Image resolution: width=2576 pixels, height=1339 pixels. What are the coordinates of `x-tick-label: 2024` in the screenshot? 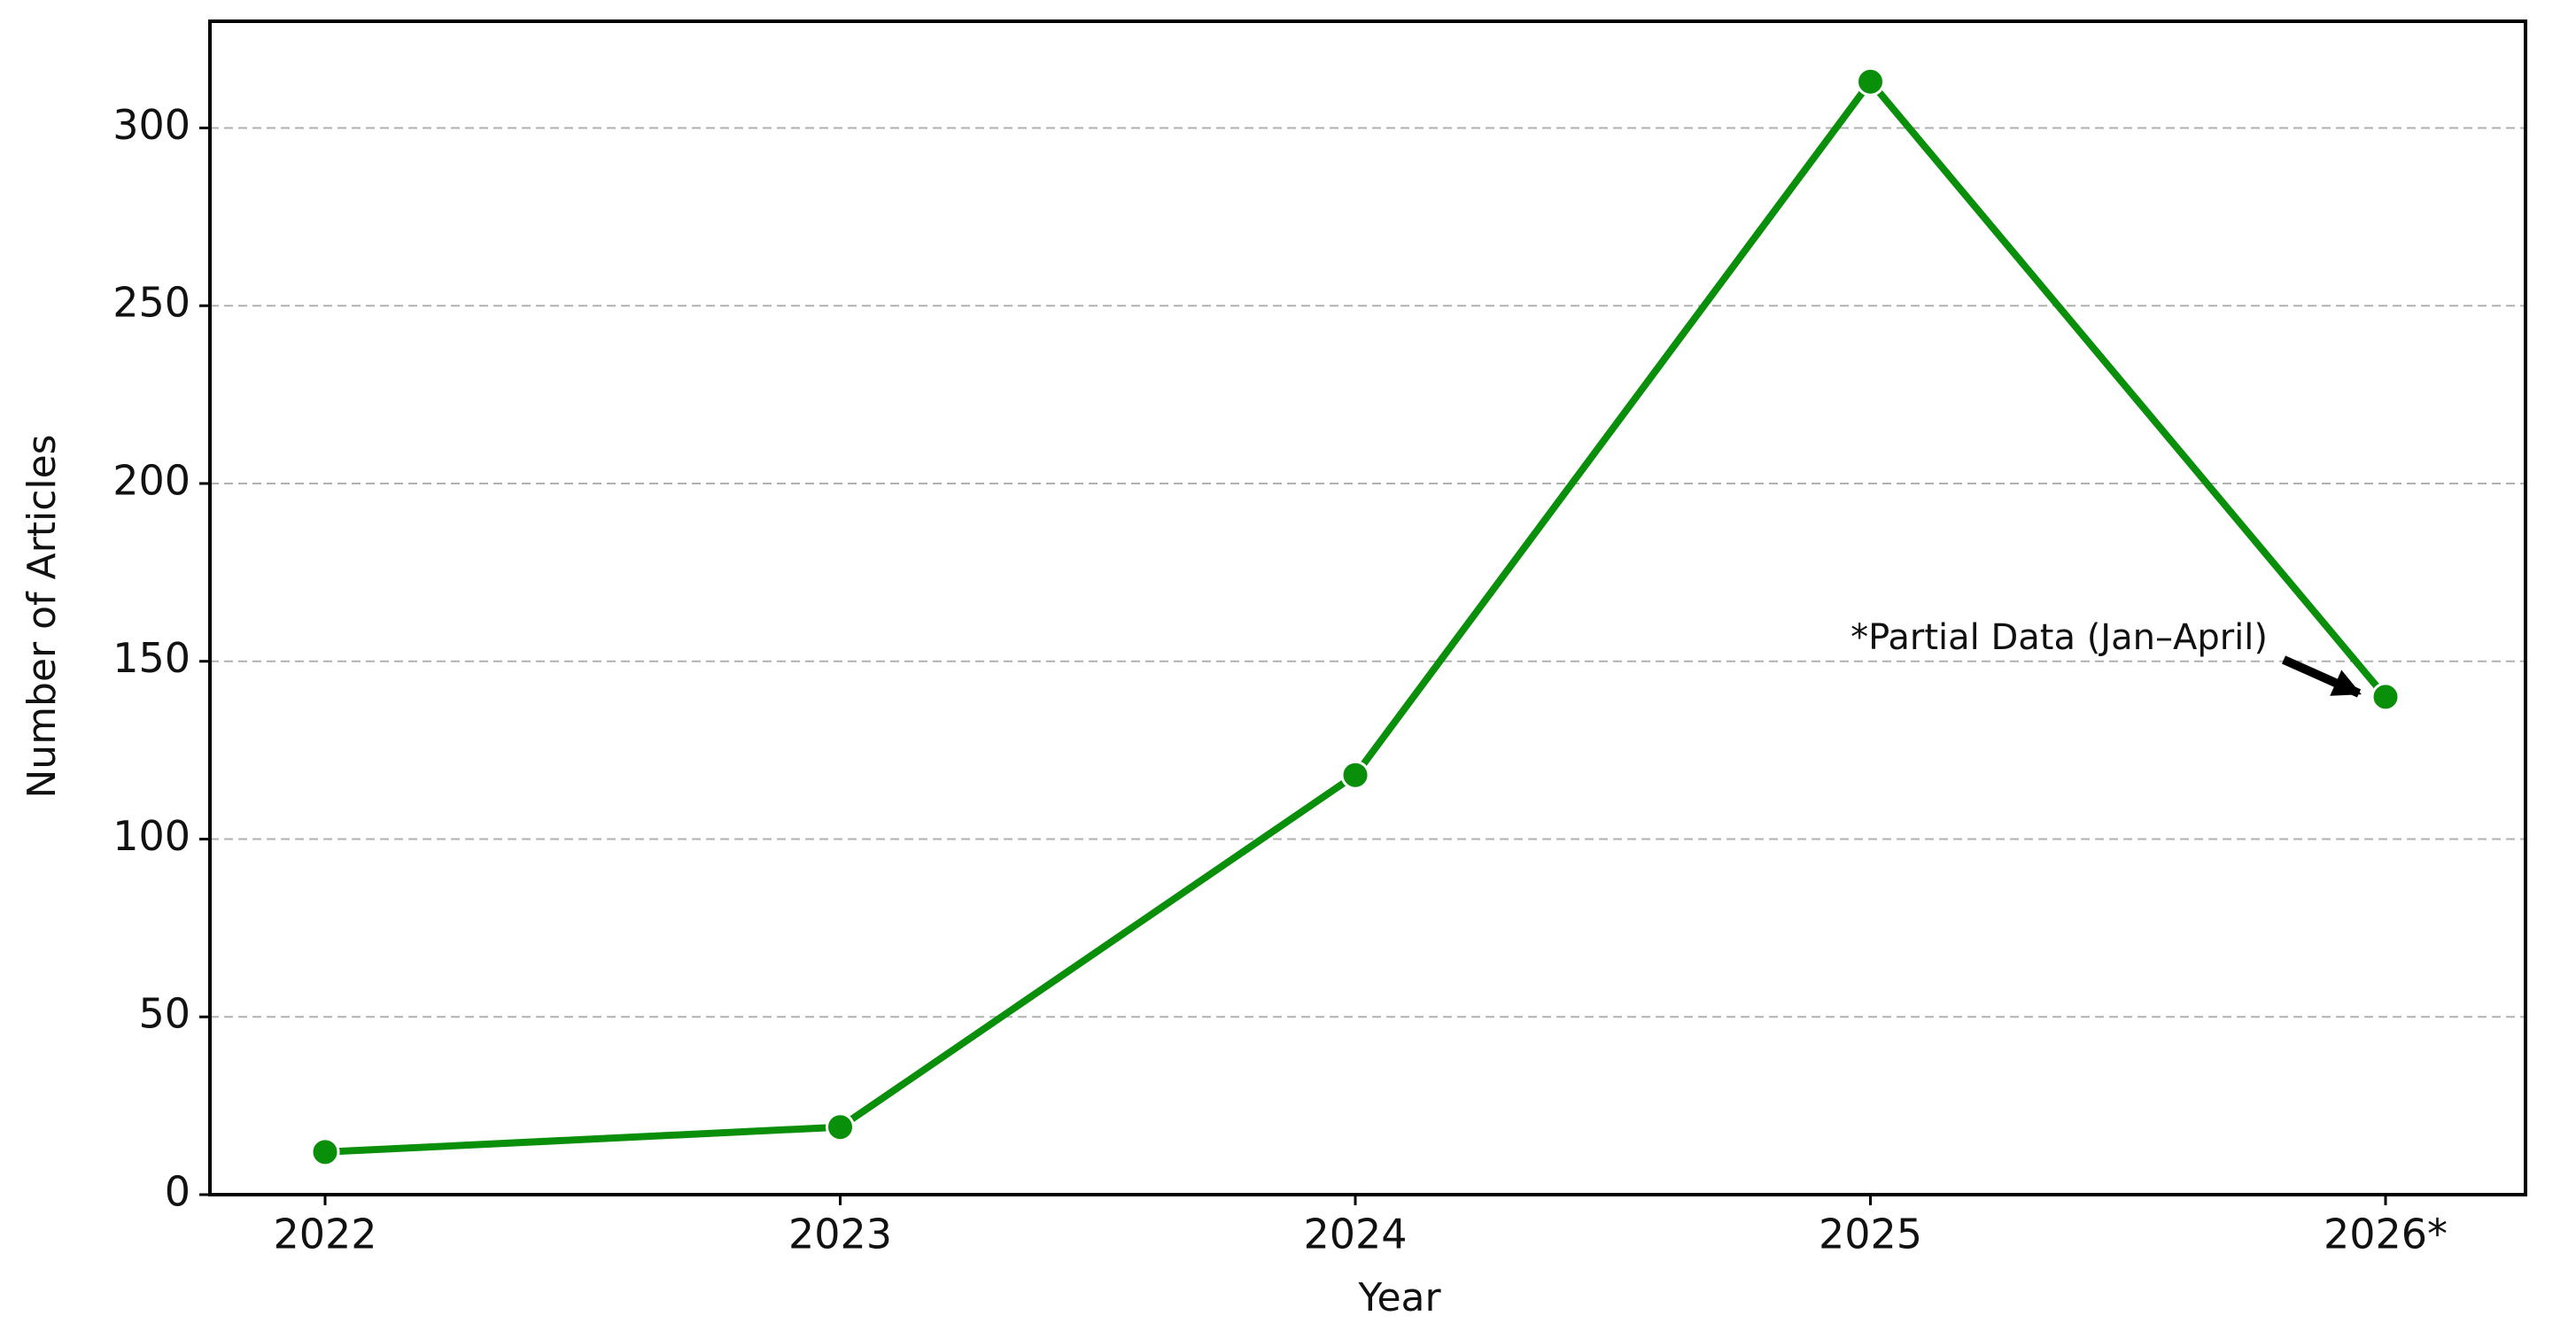 It's located at (1355, 1234).